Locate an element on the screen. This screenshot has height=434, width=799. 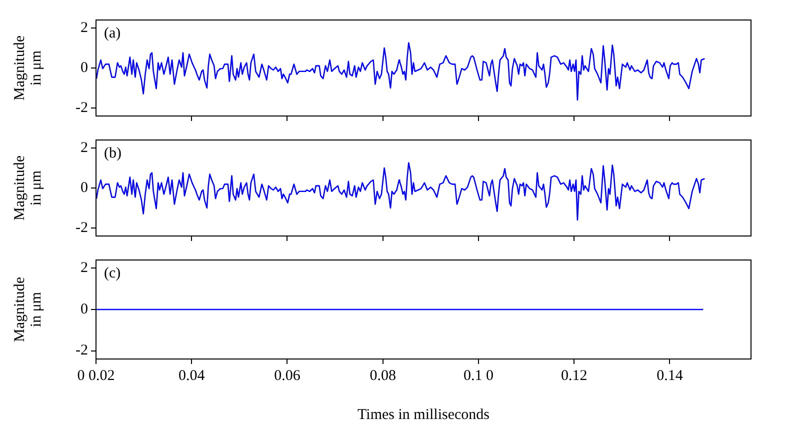
x-tick-label: 0.1 0 is located at coordinates (478, 376).